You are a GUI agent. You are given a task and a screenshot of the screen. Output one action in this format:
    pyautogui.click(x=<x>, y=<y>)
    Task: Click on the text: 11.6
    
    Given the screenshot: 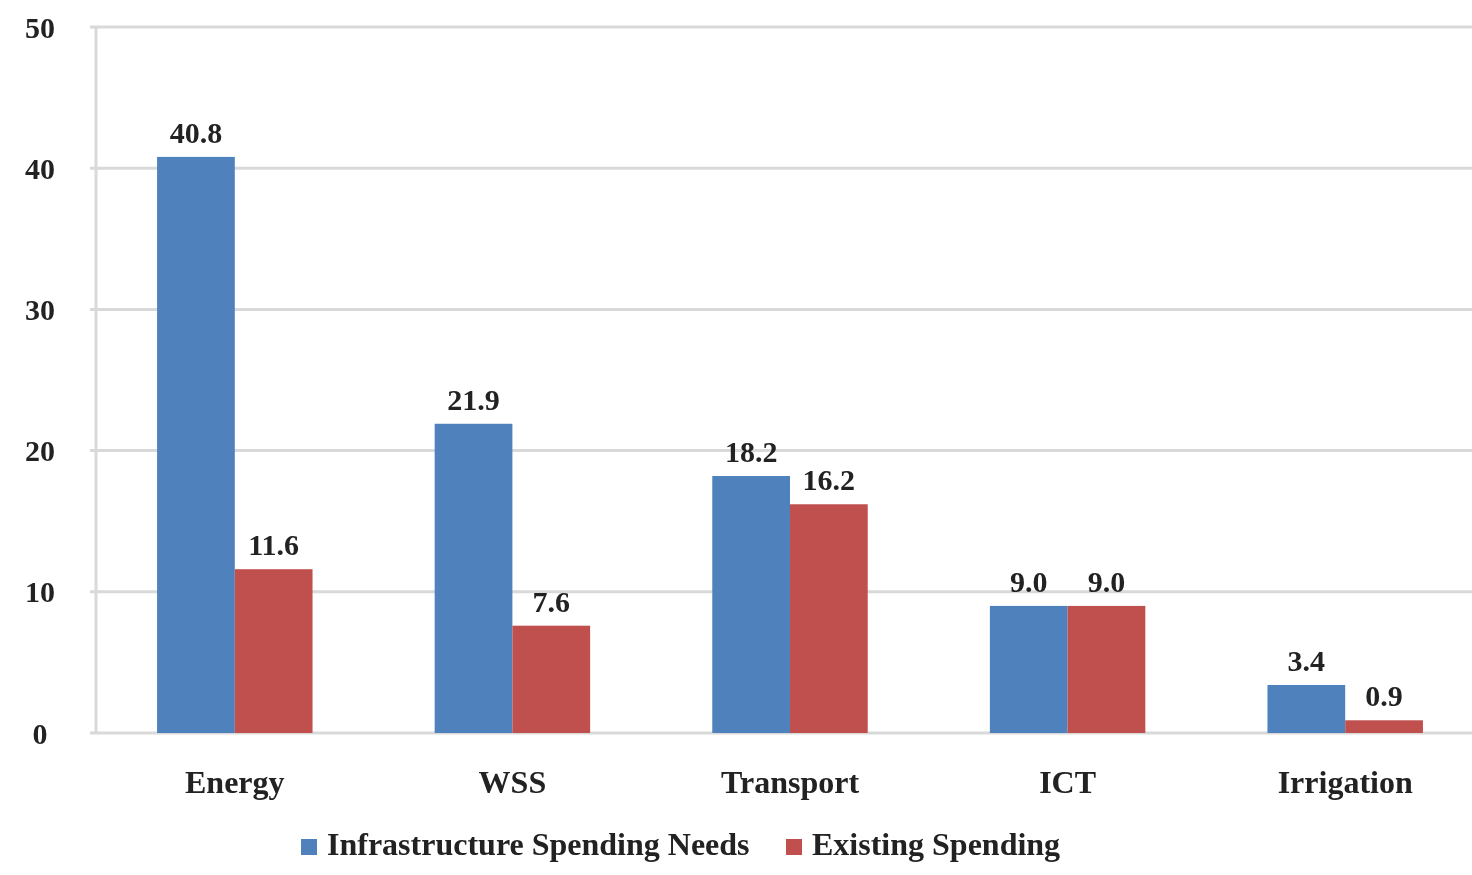 What is the action you would take?
    pyautogui.click(x=274, y=545)
    